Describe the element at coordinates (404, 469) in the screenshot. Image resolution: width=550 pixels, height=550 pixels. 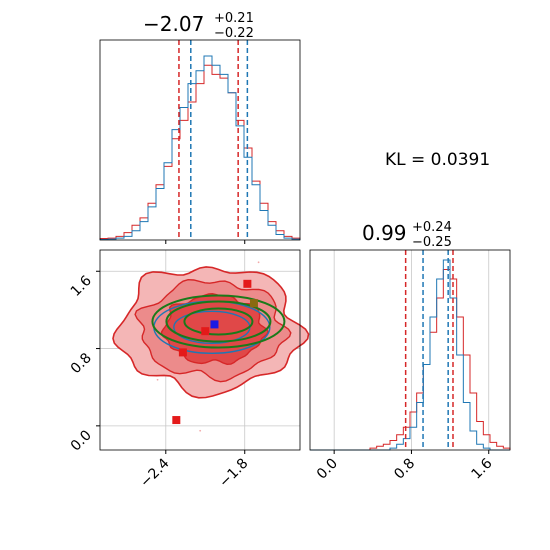
I see `hist2-xtick-label-1: 0.8` at that location.